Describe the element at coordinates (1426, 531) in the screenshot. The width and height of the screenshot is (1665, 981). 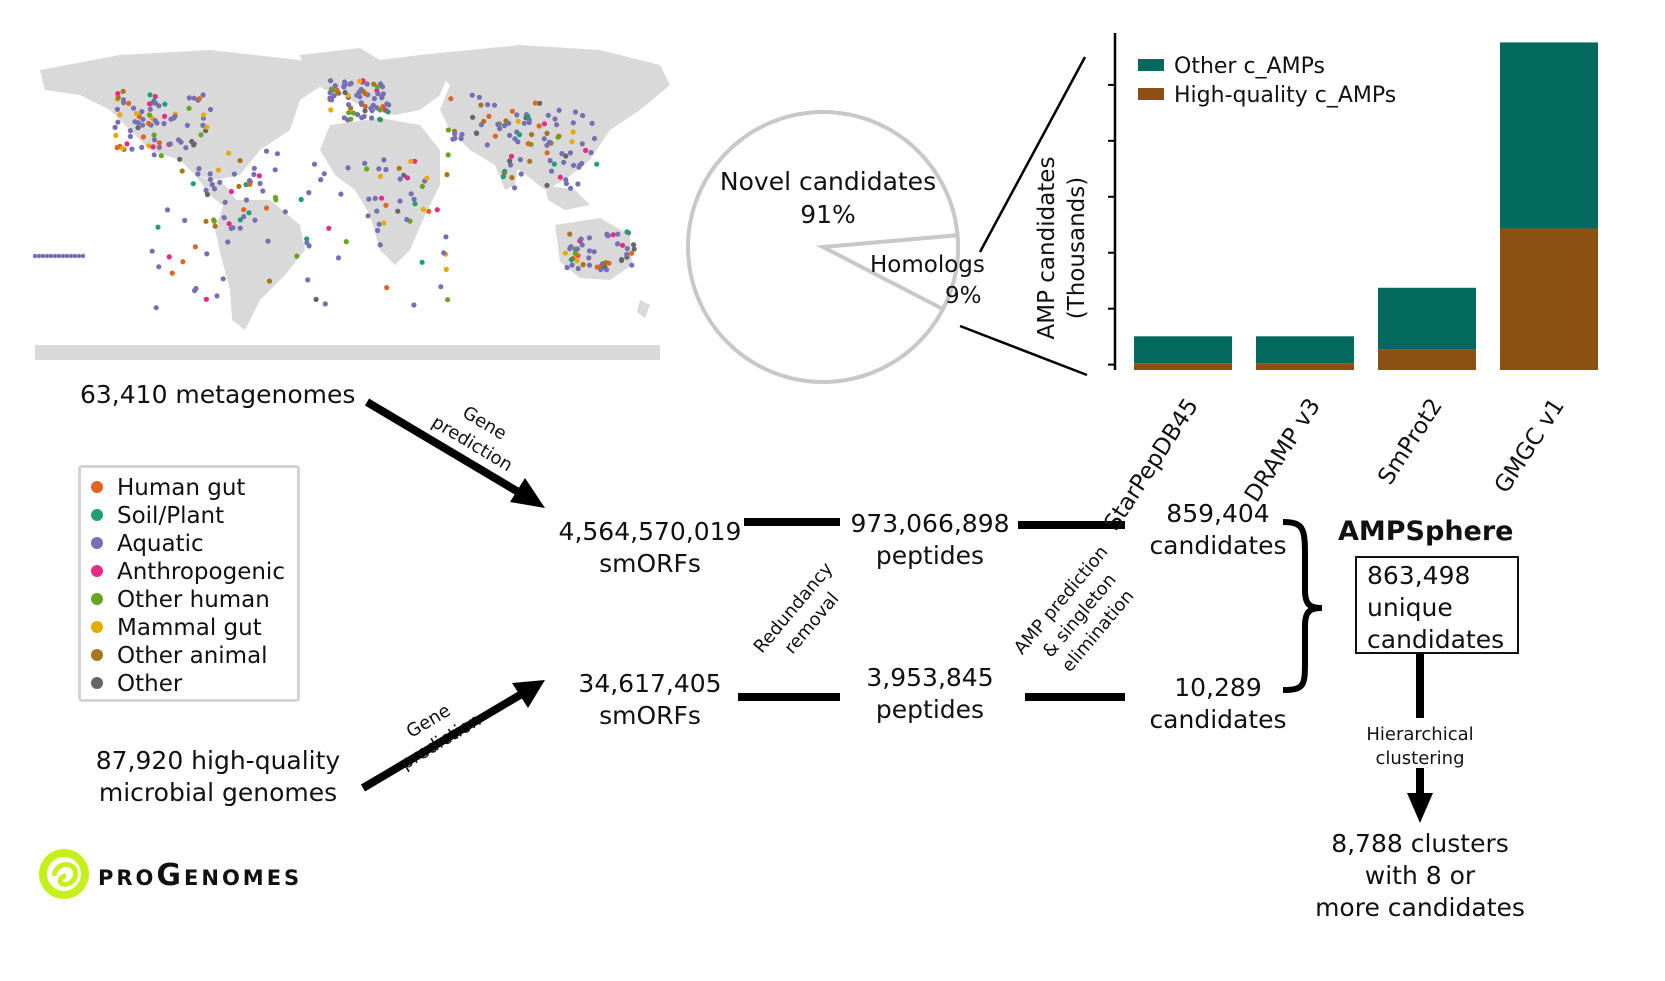
I see `ampsphere-title: AMPSphere` at that location.